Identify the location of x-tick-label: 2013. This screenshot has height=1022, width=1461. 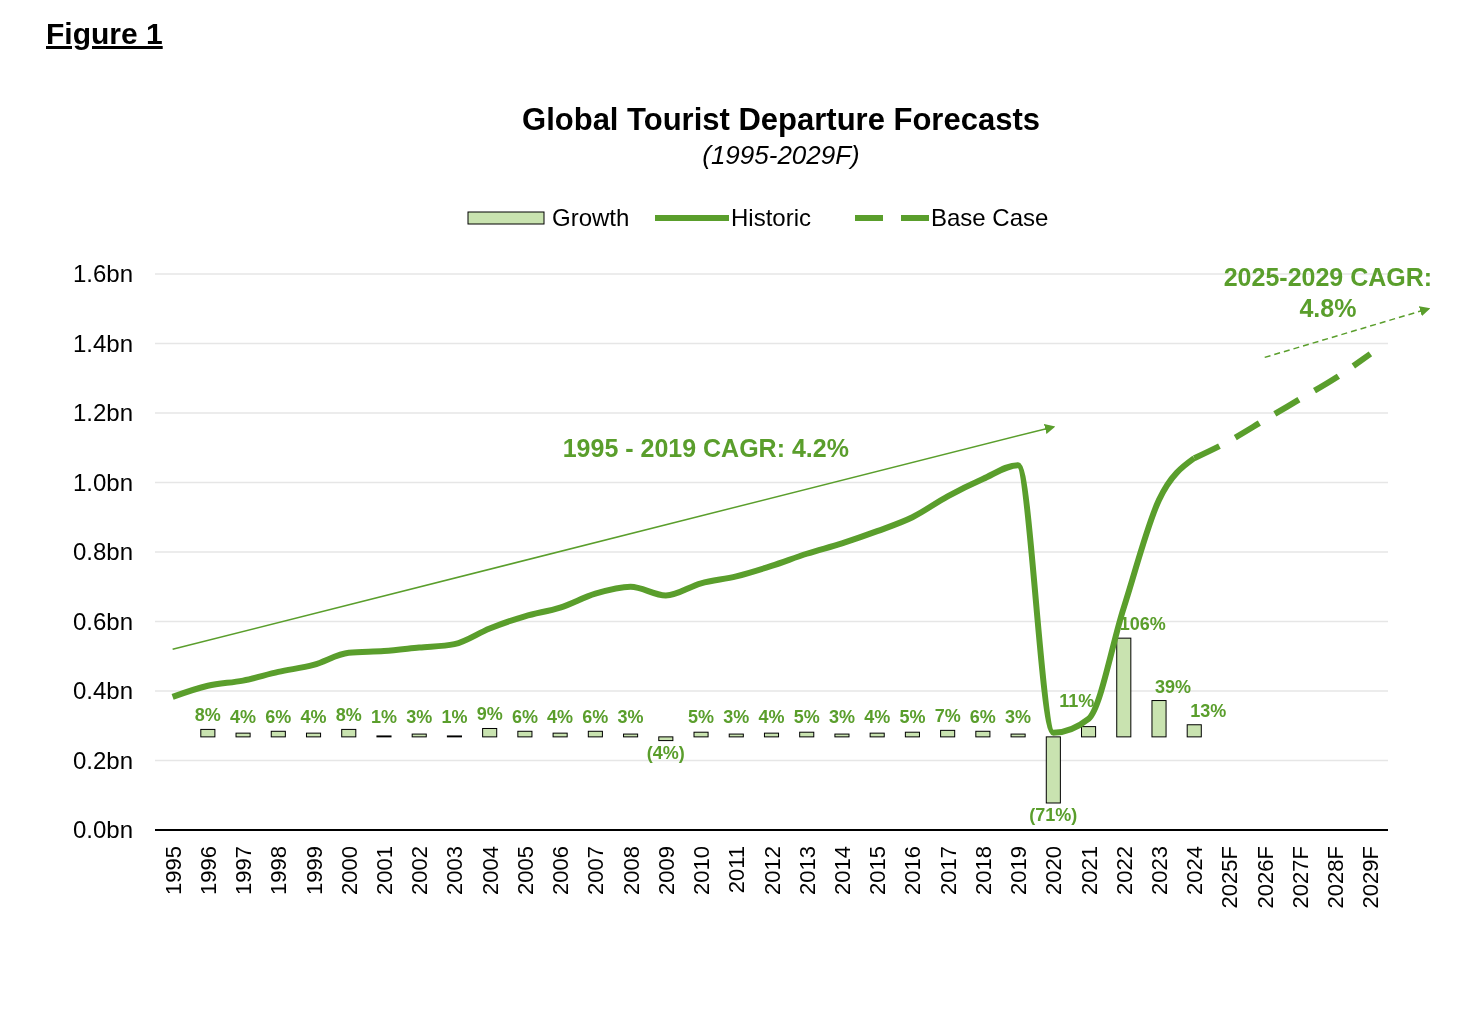
(807, 870).